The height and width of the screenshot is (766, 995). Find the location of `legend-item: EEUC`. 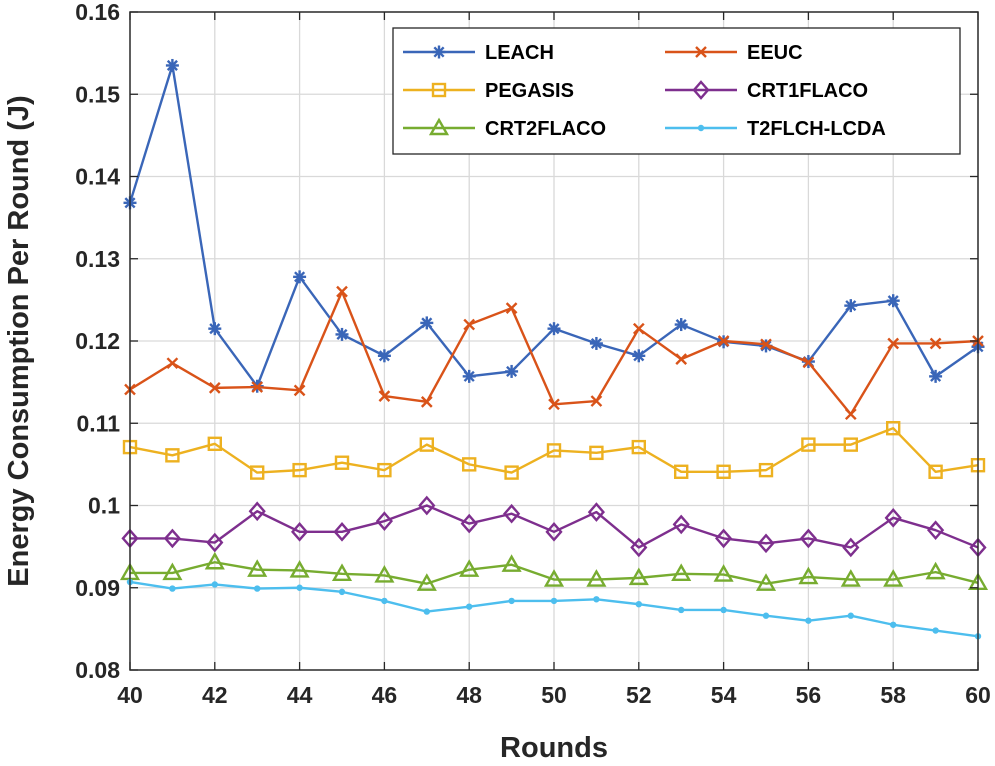

legend-item: EEUC is located at coordinates (734, 53).